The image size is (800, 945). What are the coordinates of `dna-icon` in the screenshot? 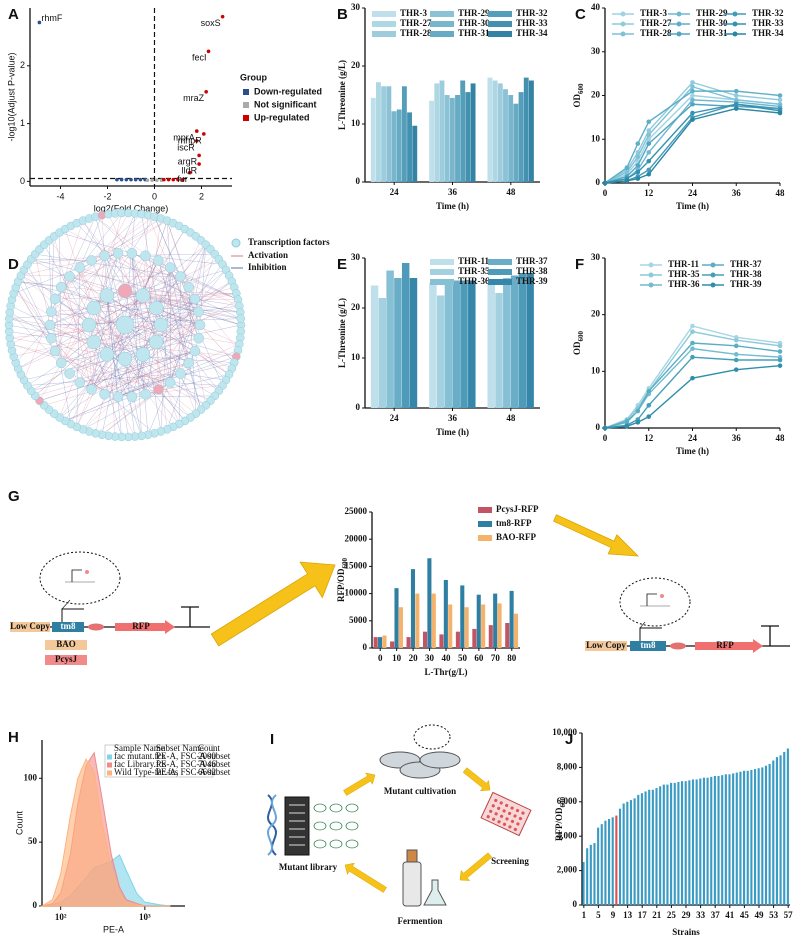 It's located at (272, 825).